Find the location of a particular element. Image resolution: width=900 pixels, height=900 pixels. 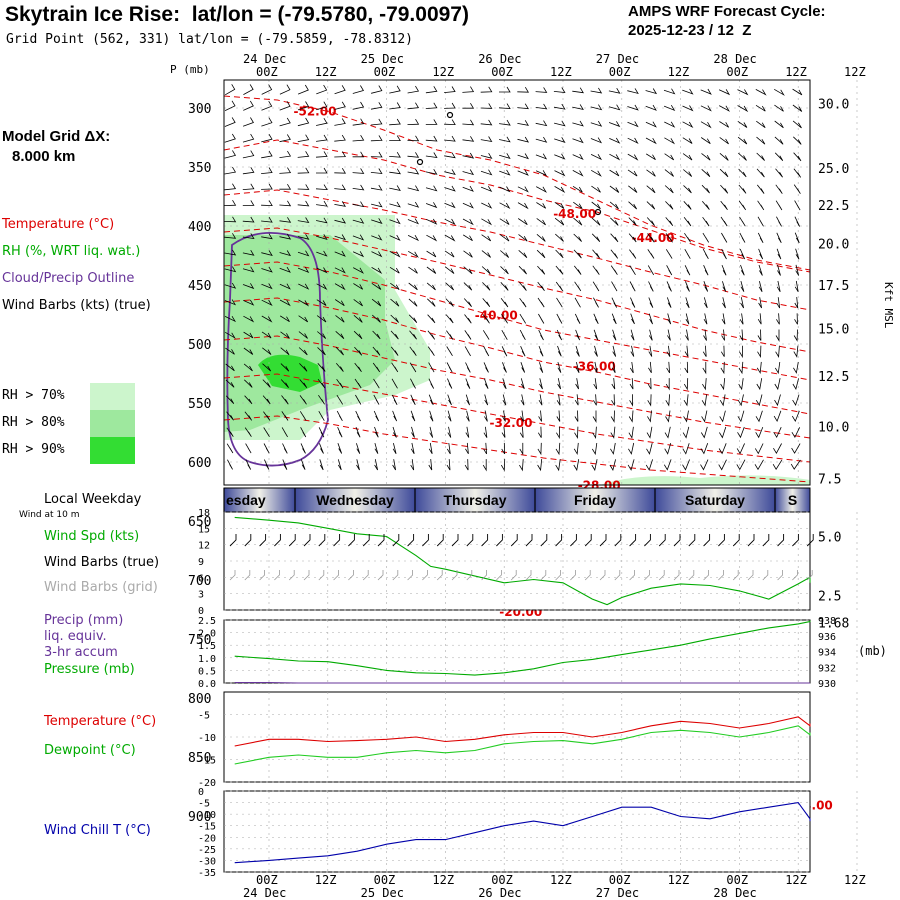

legend-rh70-label: RH > 70% is located at coordinates (33, 395).